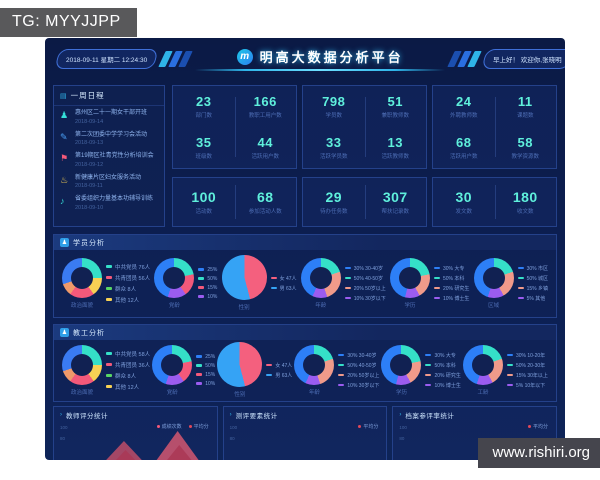 The image size is (600, 480). I want to click on legend-item: 10% 30岁以下, so click(365, 298).